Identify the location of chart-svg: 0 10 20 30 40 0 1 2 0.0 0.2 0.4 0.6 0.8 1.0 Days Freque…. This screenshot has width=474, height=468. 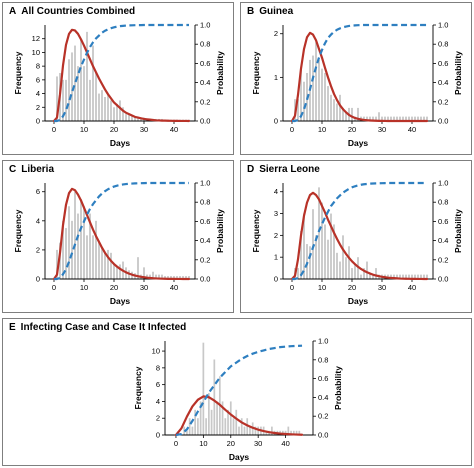
(357, 85).